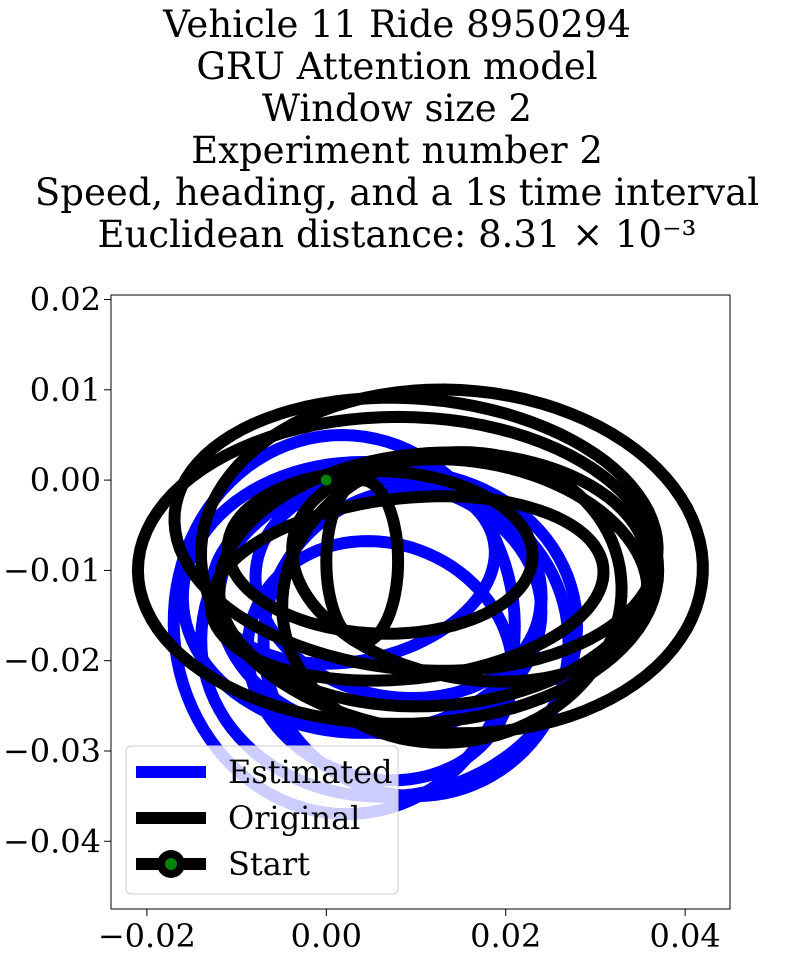 Image resolution: width=794 pixels, height=957 pixels. Describe the element at coordinates (505, 936) in the screenshot. I see `x-tick-label: 0.02` at that location.